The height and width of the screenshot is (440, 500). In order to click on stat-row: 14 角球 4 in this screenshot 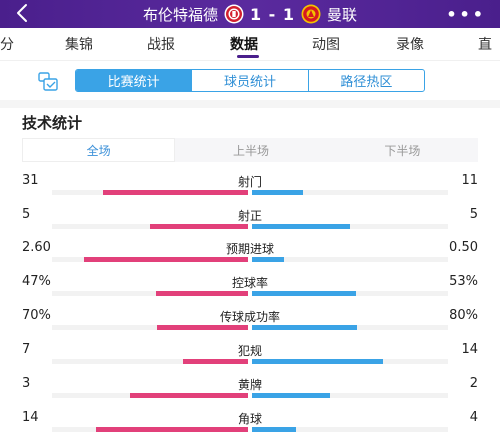, I will do `click(250, 425)`.